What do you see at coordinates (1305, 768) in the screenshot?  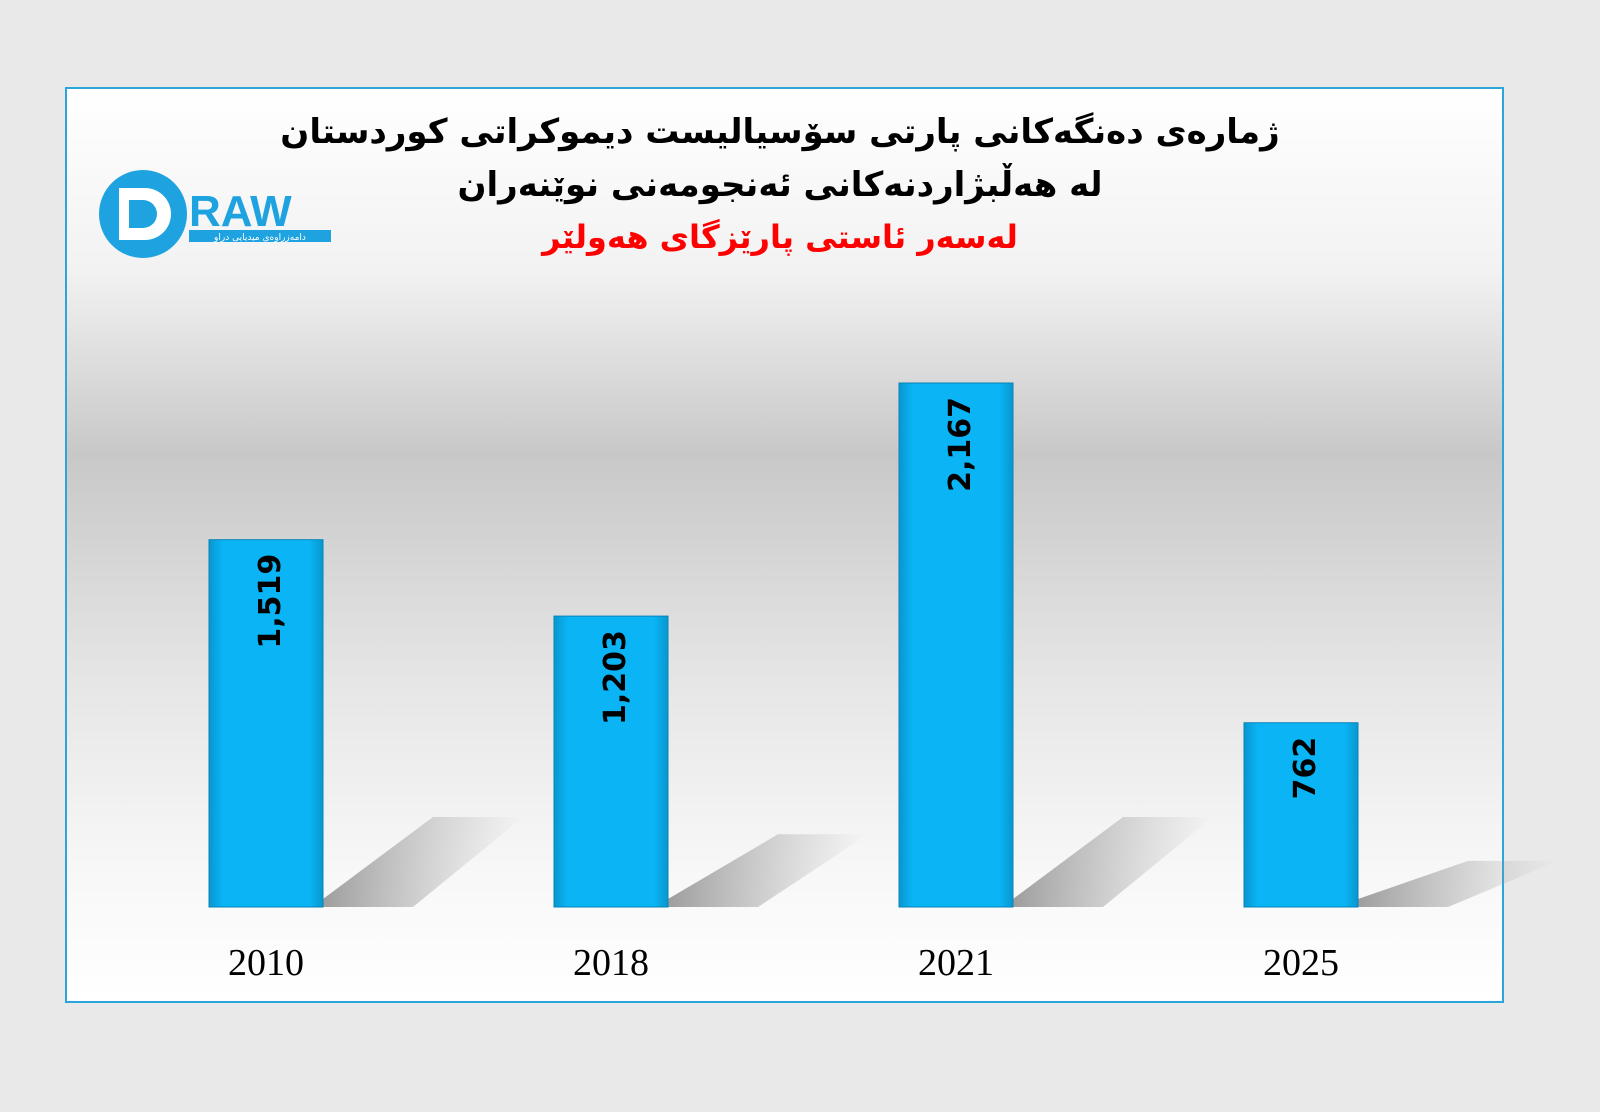 I see `value-label: 762` at bounding box center [1305, 768].